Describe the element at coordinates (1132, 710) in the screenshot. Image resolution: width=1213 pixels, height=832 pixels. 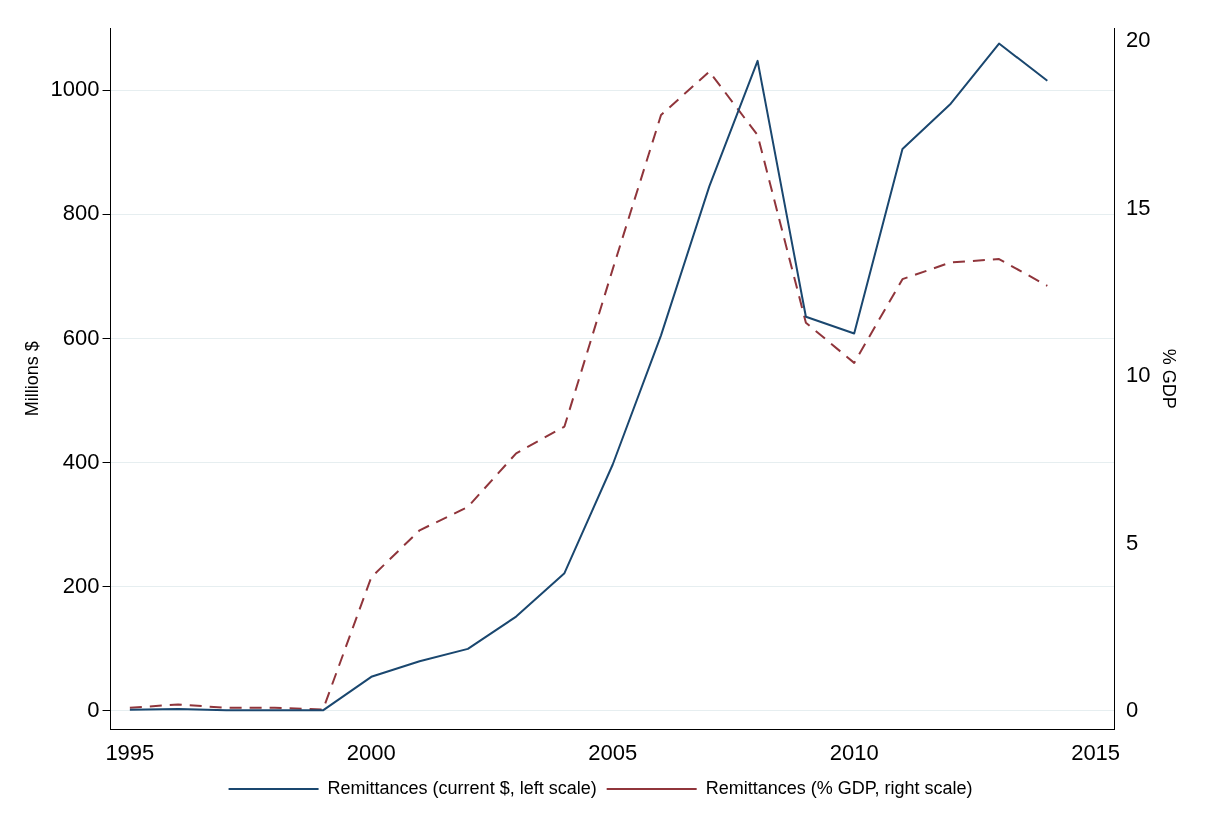
I see `y2-tick-label: 0` at that location.